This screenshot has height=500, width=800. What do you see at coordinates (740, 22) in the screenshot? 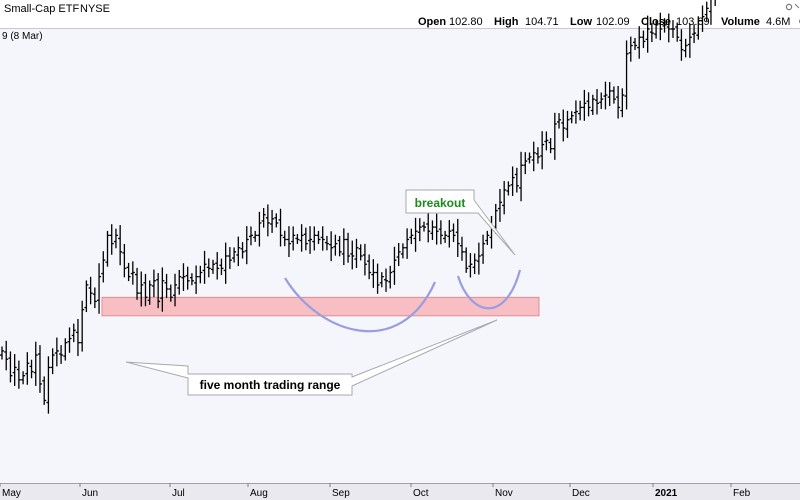
I see `readout-label-volume: Volume` at bounding box center [740, 22].